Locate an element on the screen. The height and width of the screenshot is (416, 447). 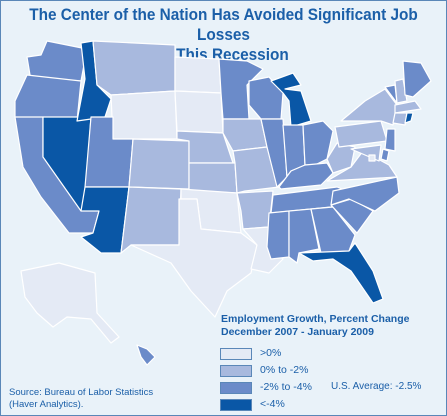
state-NJ is located at coordinates (390, 140).